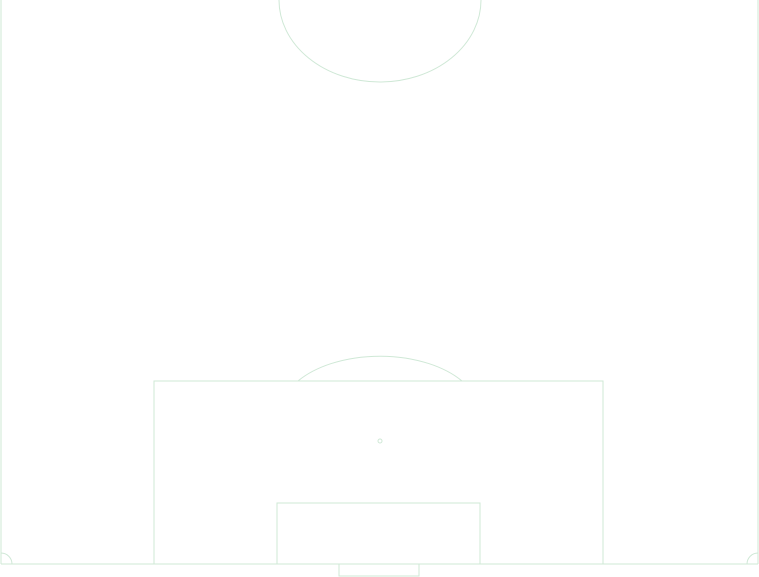 The height and width of the screenshot is (577, 759). I want to click on center-circle, so click(380, 41).